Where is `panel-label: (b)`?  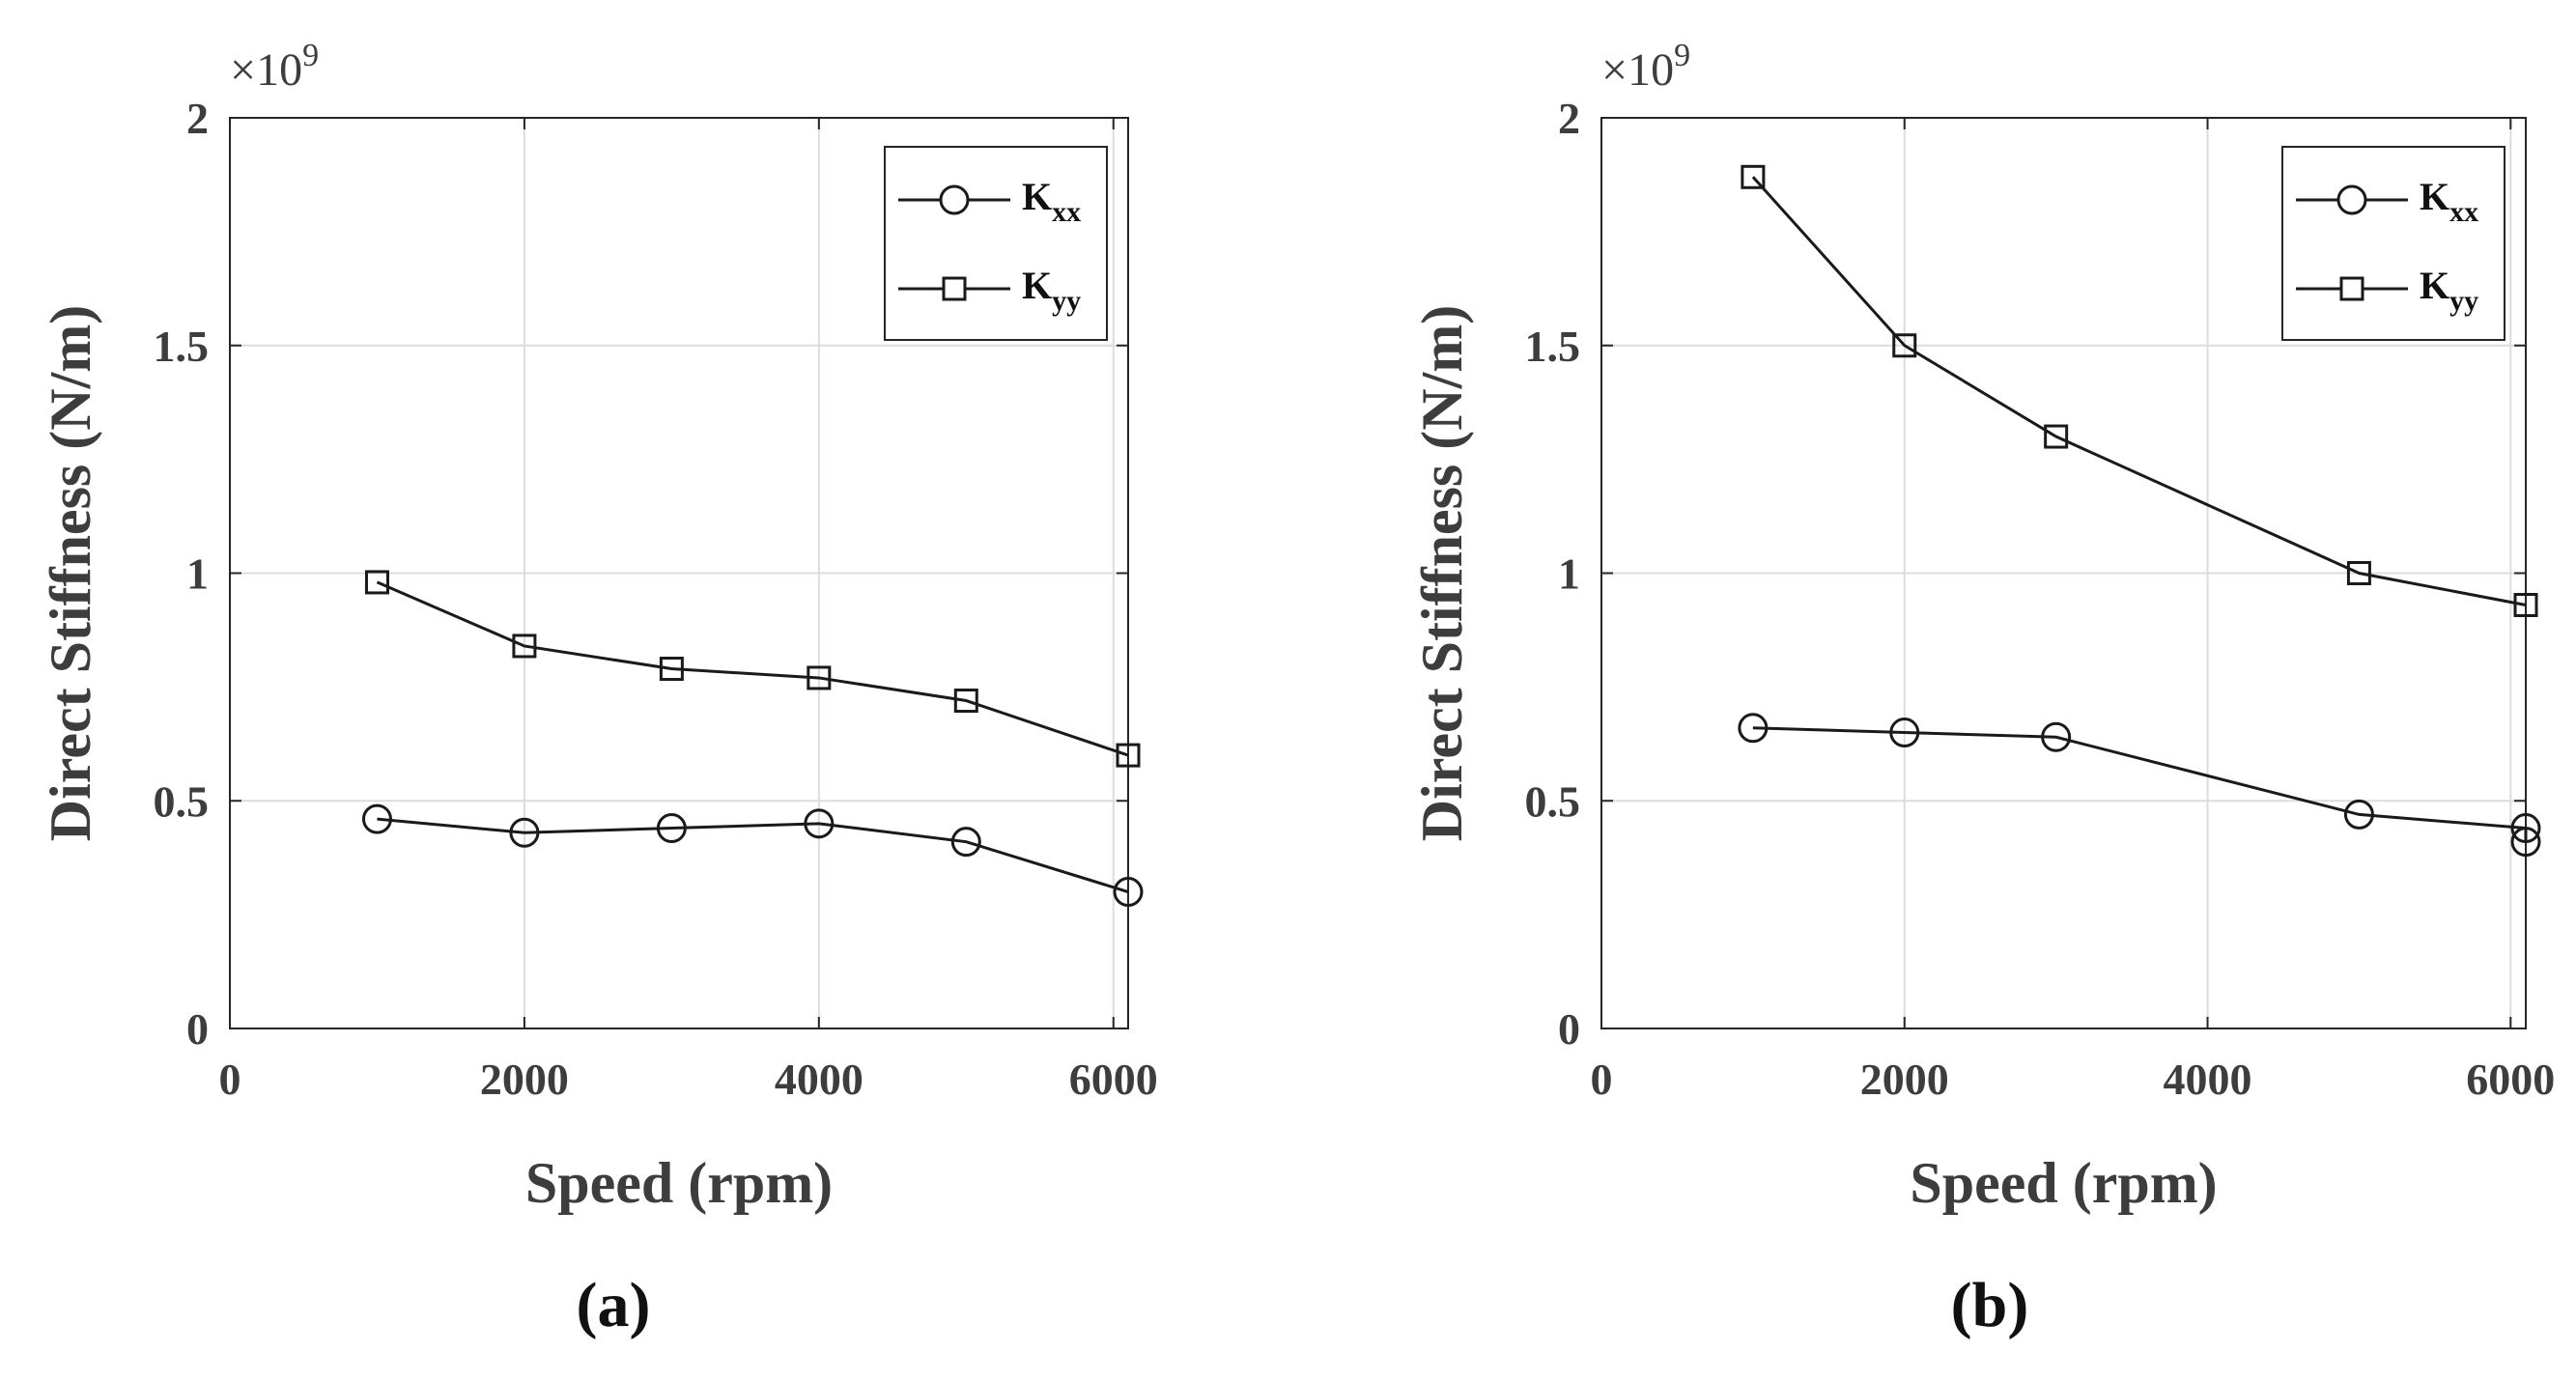 panel-label: (b) is located at coordinates (1990, 1305).